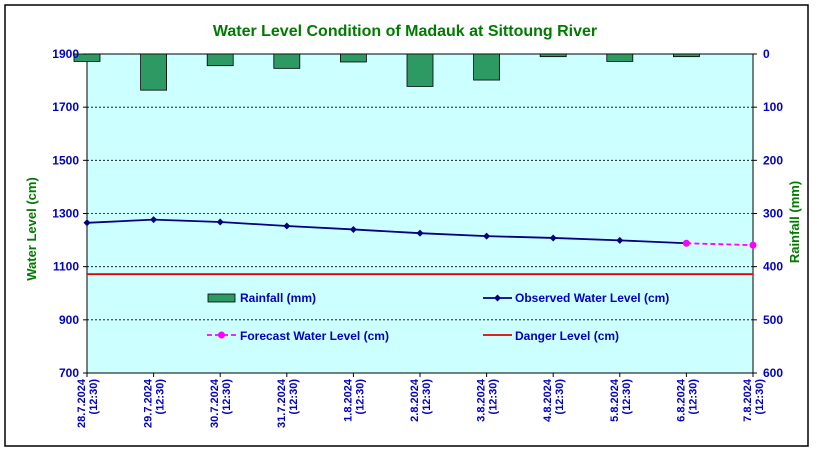  Describe the element at coordinates (497, 298) in the screenshot. I see `legend-observed-marker` at that location.